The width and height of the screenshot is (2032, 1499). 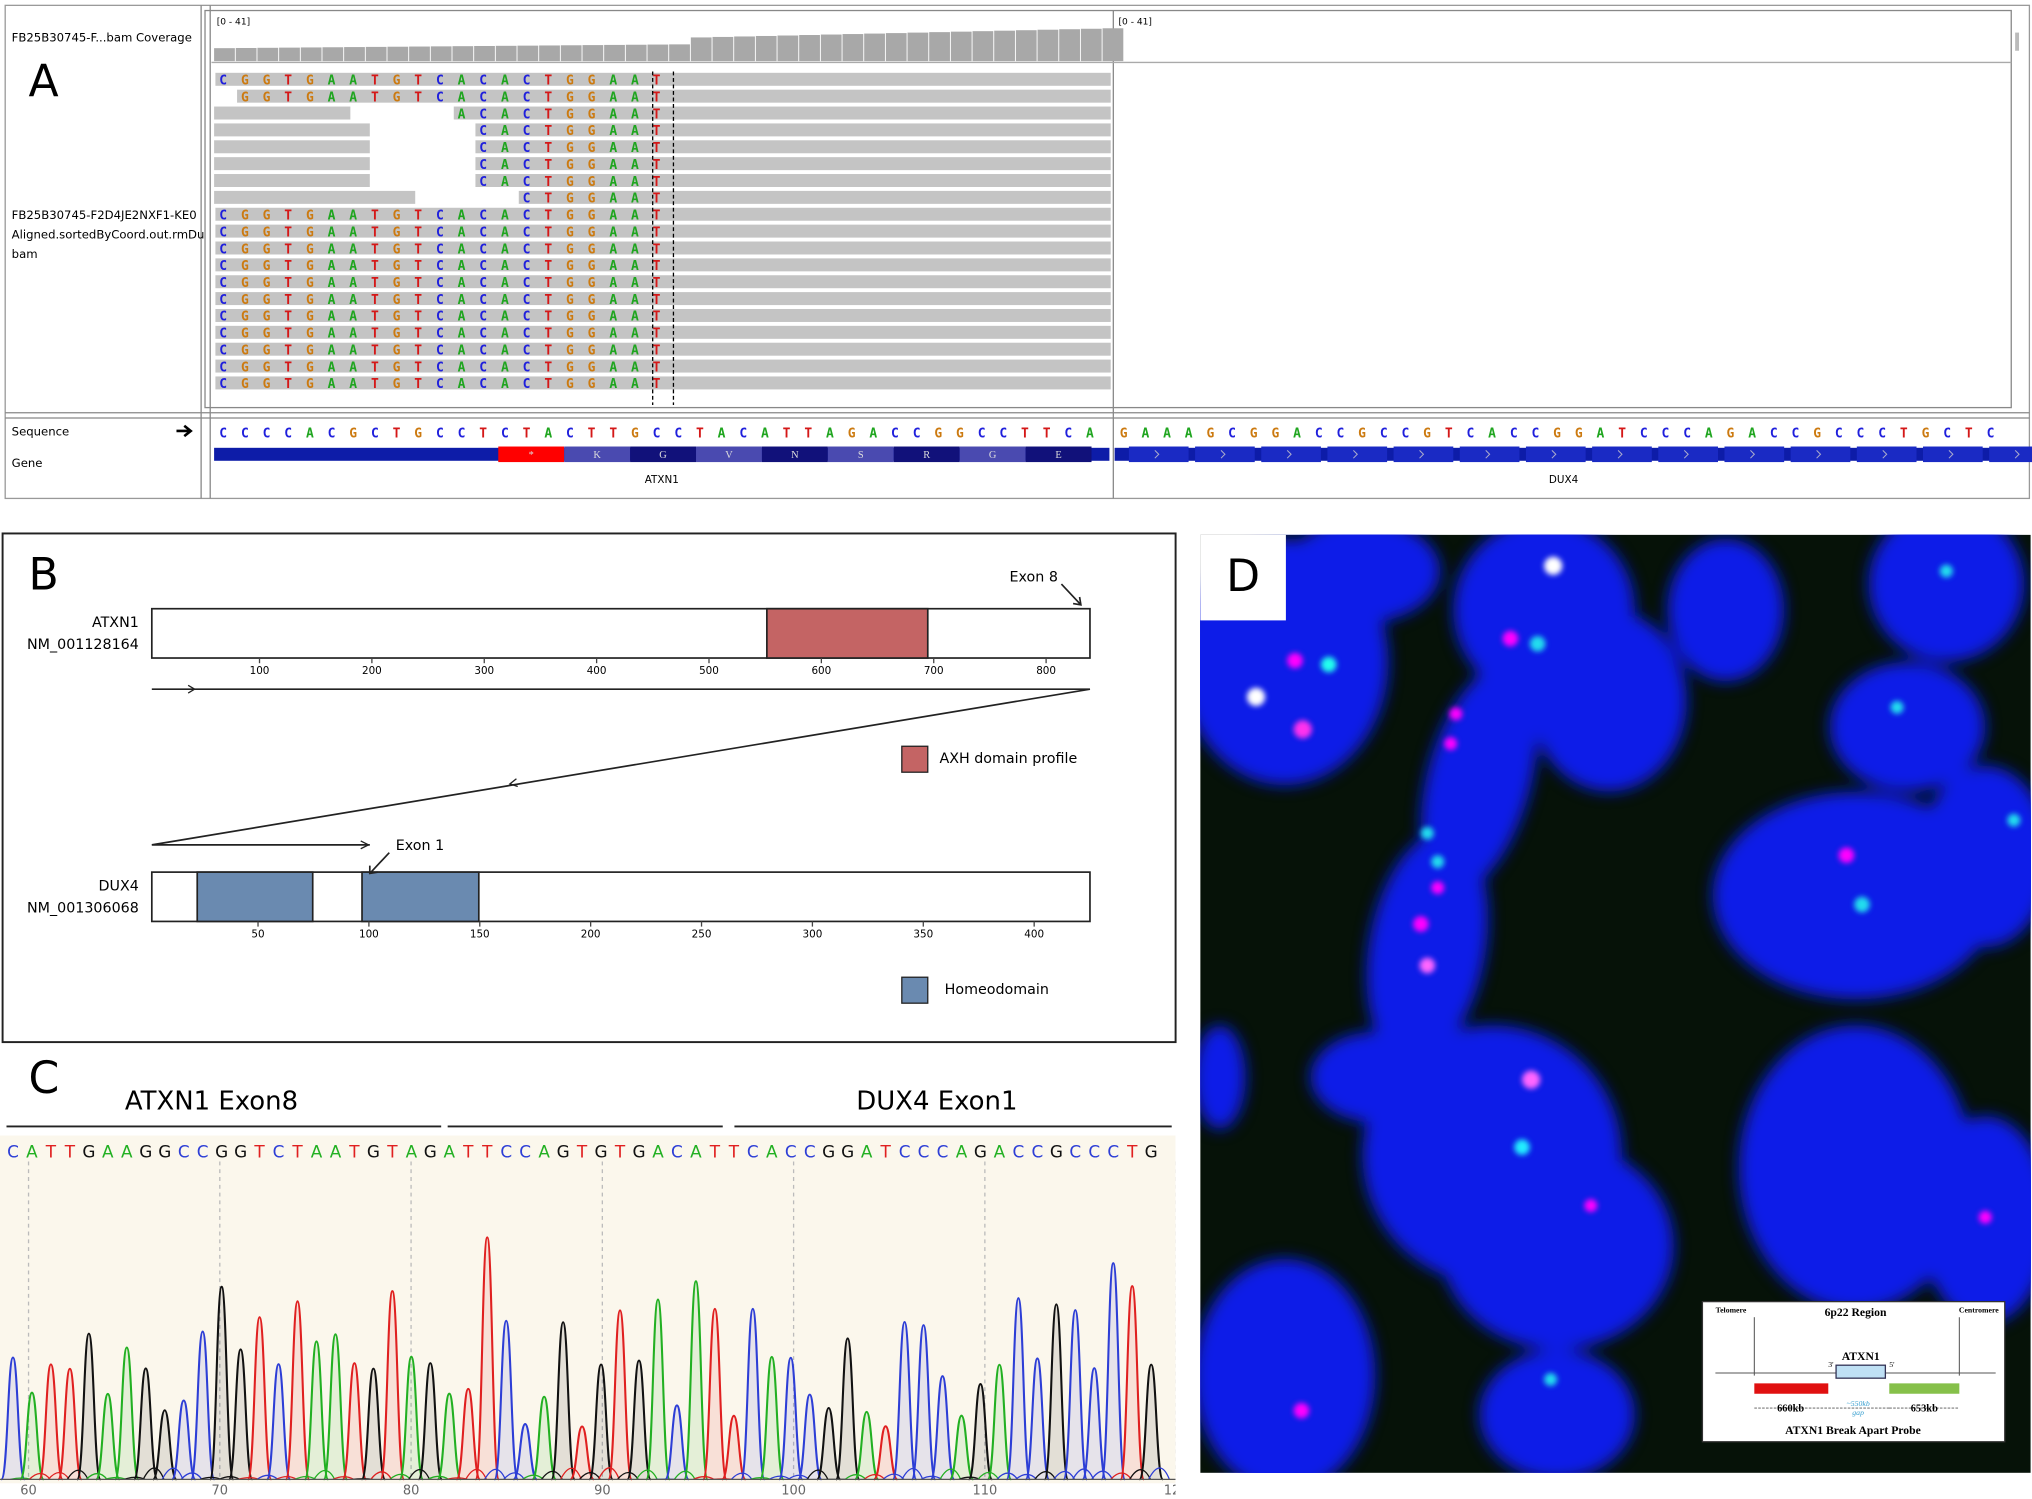 I want to click on fusion-line, so click(x=621, y=767).